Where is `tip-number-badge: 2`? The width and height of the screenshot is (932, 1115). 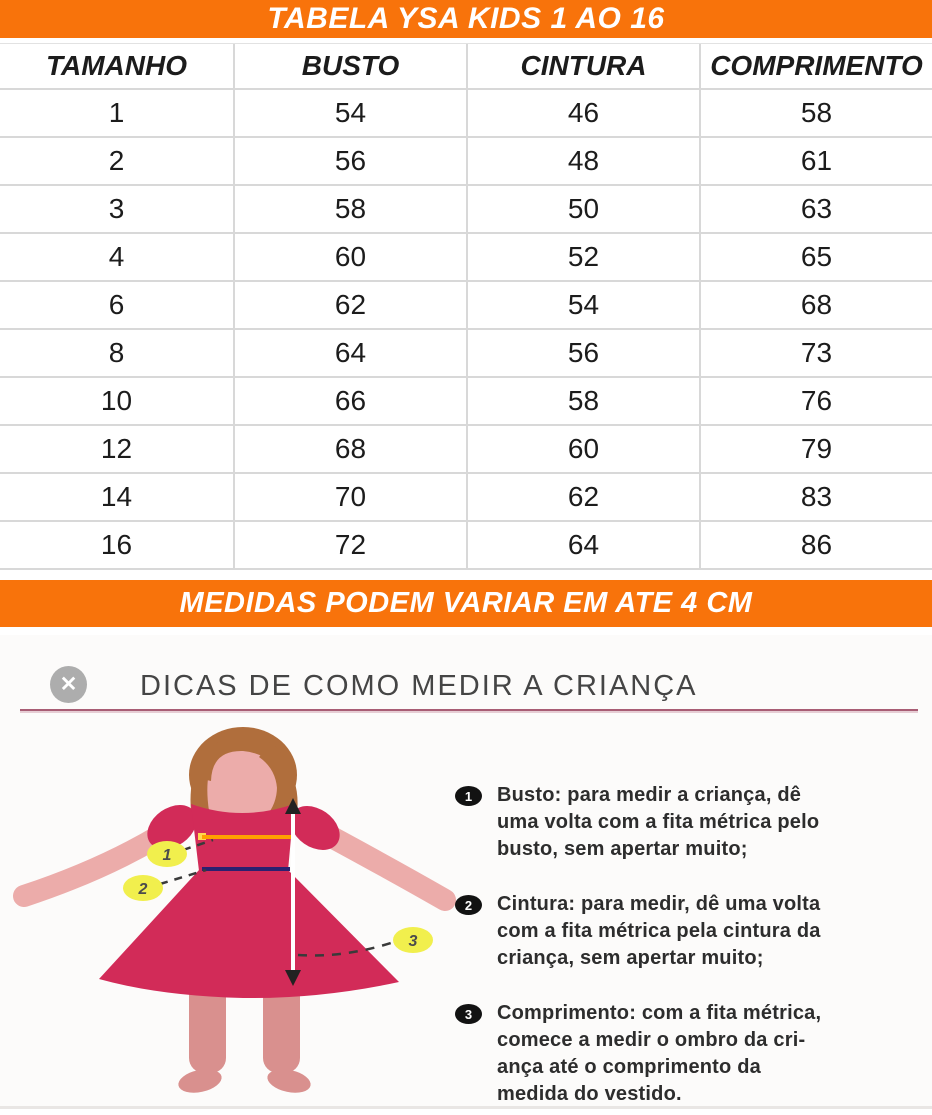 tip-number-badge: 2 is located at coordinates (468, 905).